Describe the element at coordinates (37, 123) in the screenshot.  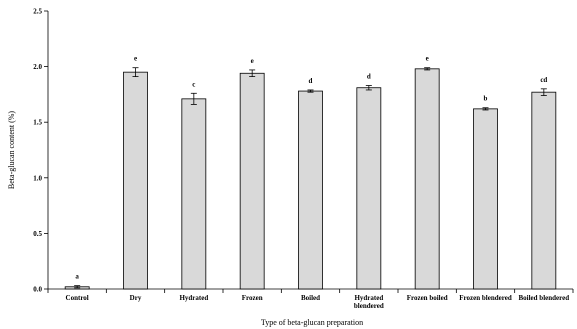
I see `y-tick-label: 1.5` at that location.